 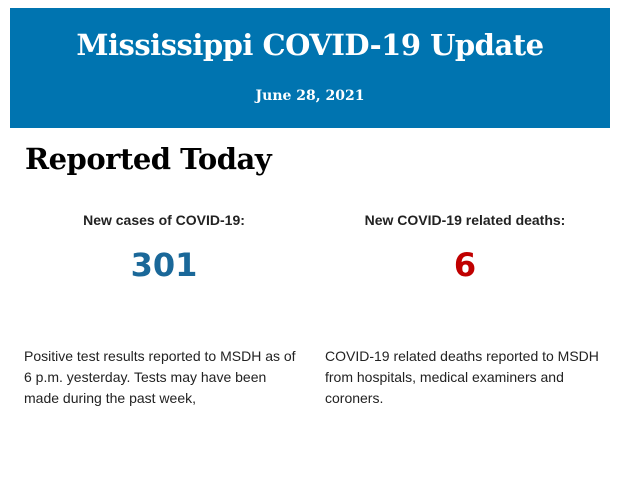 What do you see at coordinates (164, 265) in the screenshot?
I see `cases-value: 301` at bounding box center [164, 265].